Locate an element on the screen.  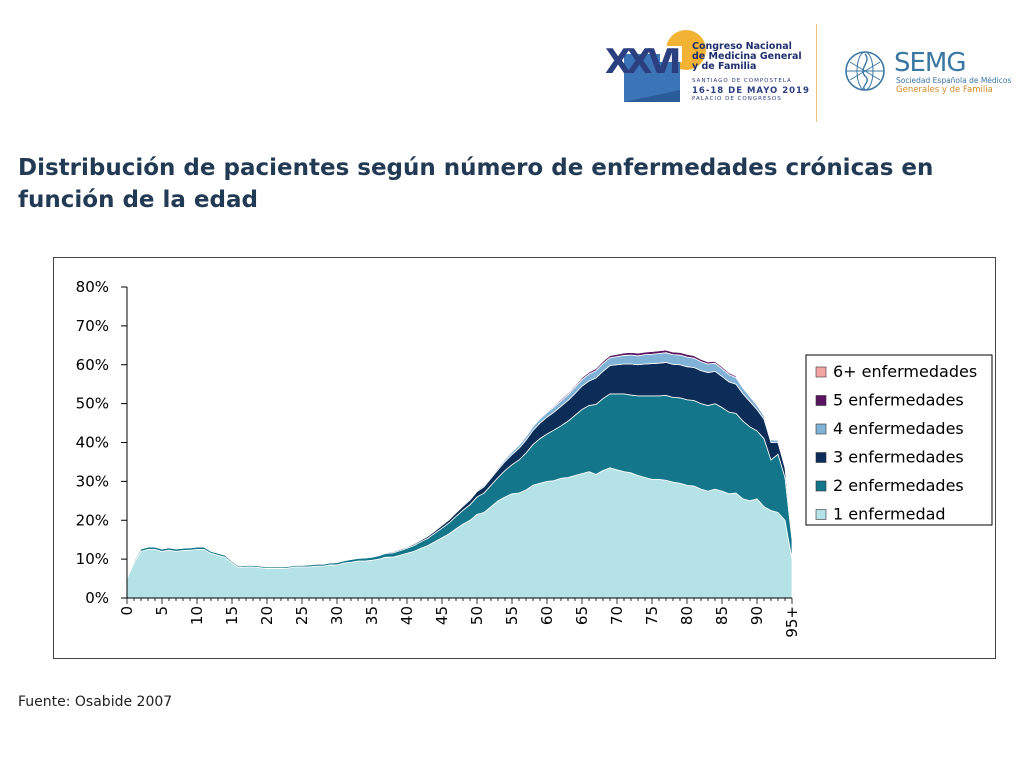
legend-swatch-3-enfermedades is located at coordinates (821, 457).